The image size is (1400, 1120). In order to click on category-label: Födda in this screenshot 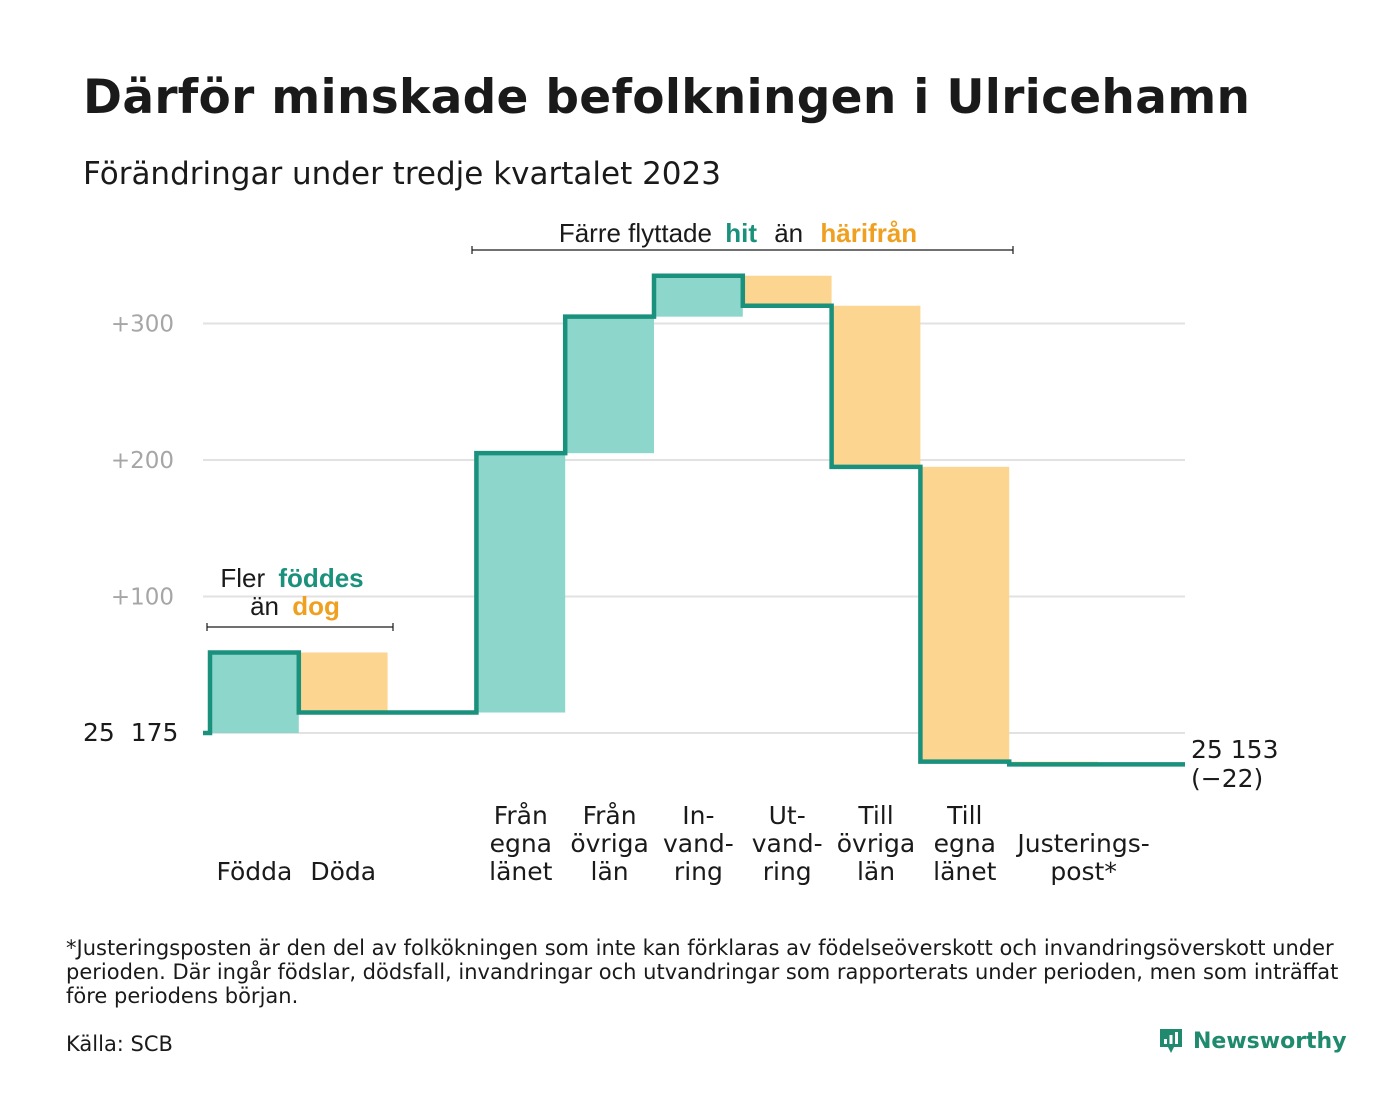, I will do `click(254, 871)`.